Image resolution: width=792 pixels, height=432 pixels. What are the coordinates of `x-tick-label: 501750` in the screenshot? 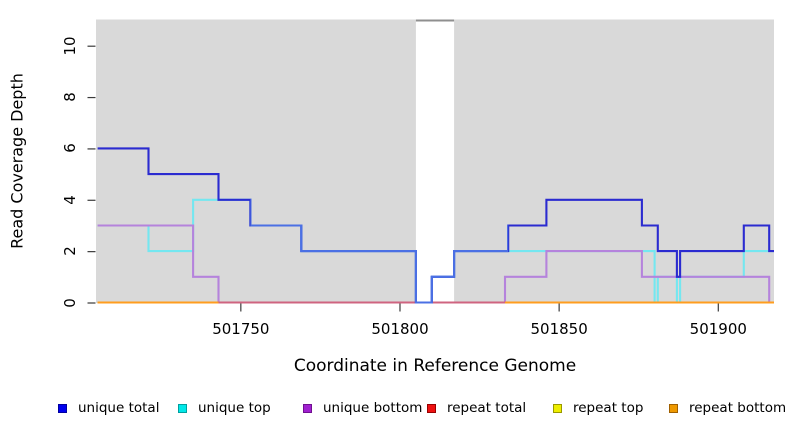 It's located at (241, 329).